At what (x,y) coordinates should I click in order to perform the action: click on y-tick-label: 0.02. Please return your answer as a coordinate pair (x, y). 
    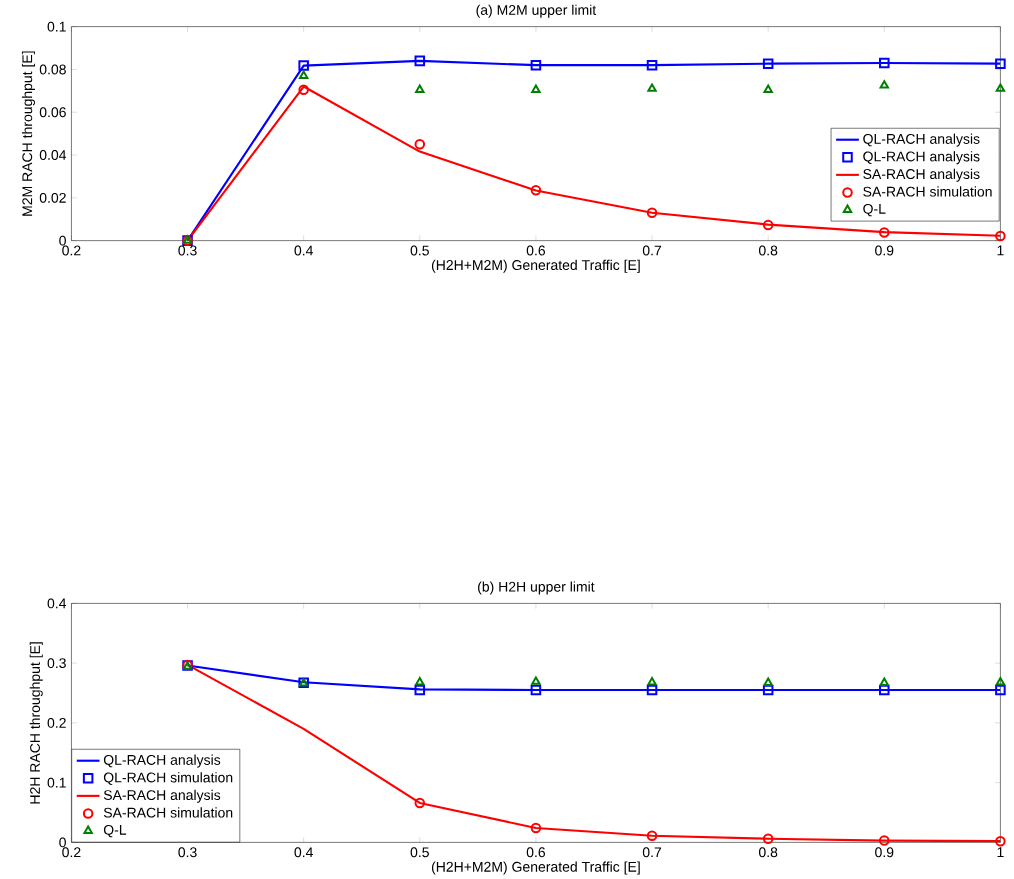
    Looking at the image, I should click on (52, 197).